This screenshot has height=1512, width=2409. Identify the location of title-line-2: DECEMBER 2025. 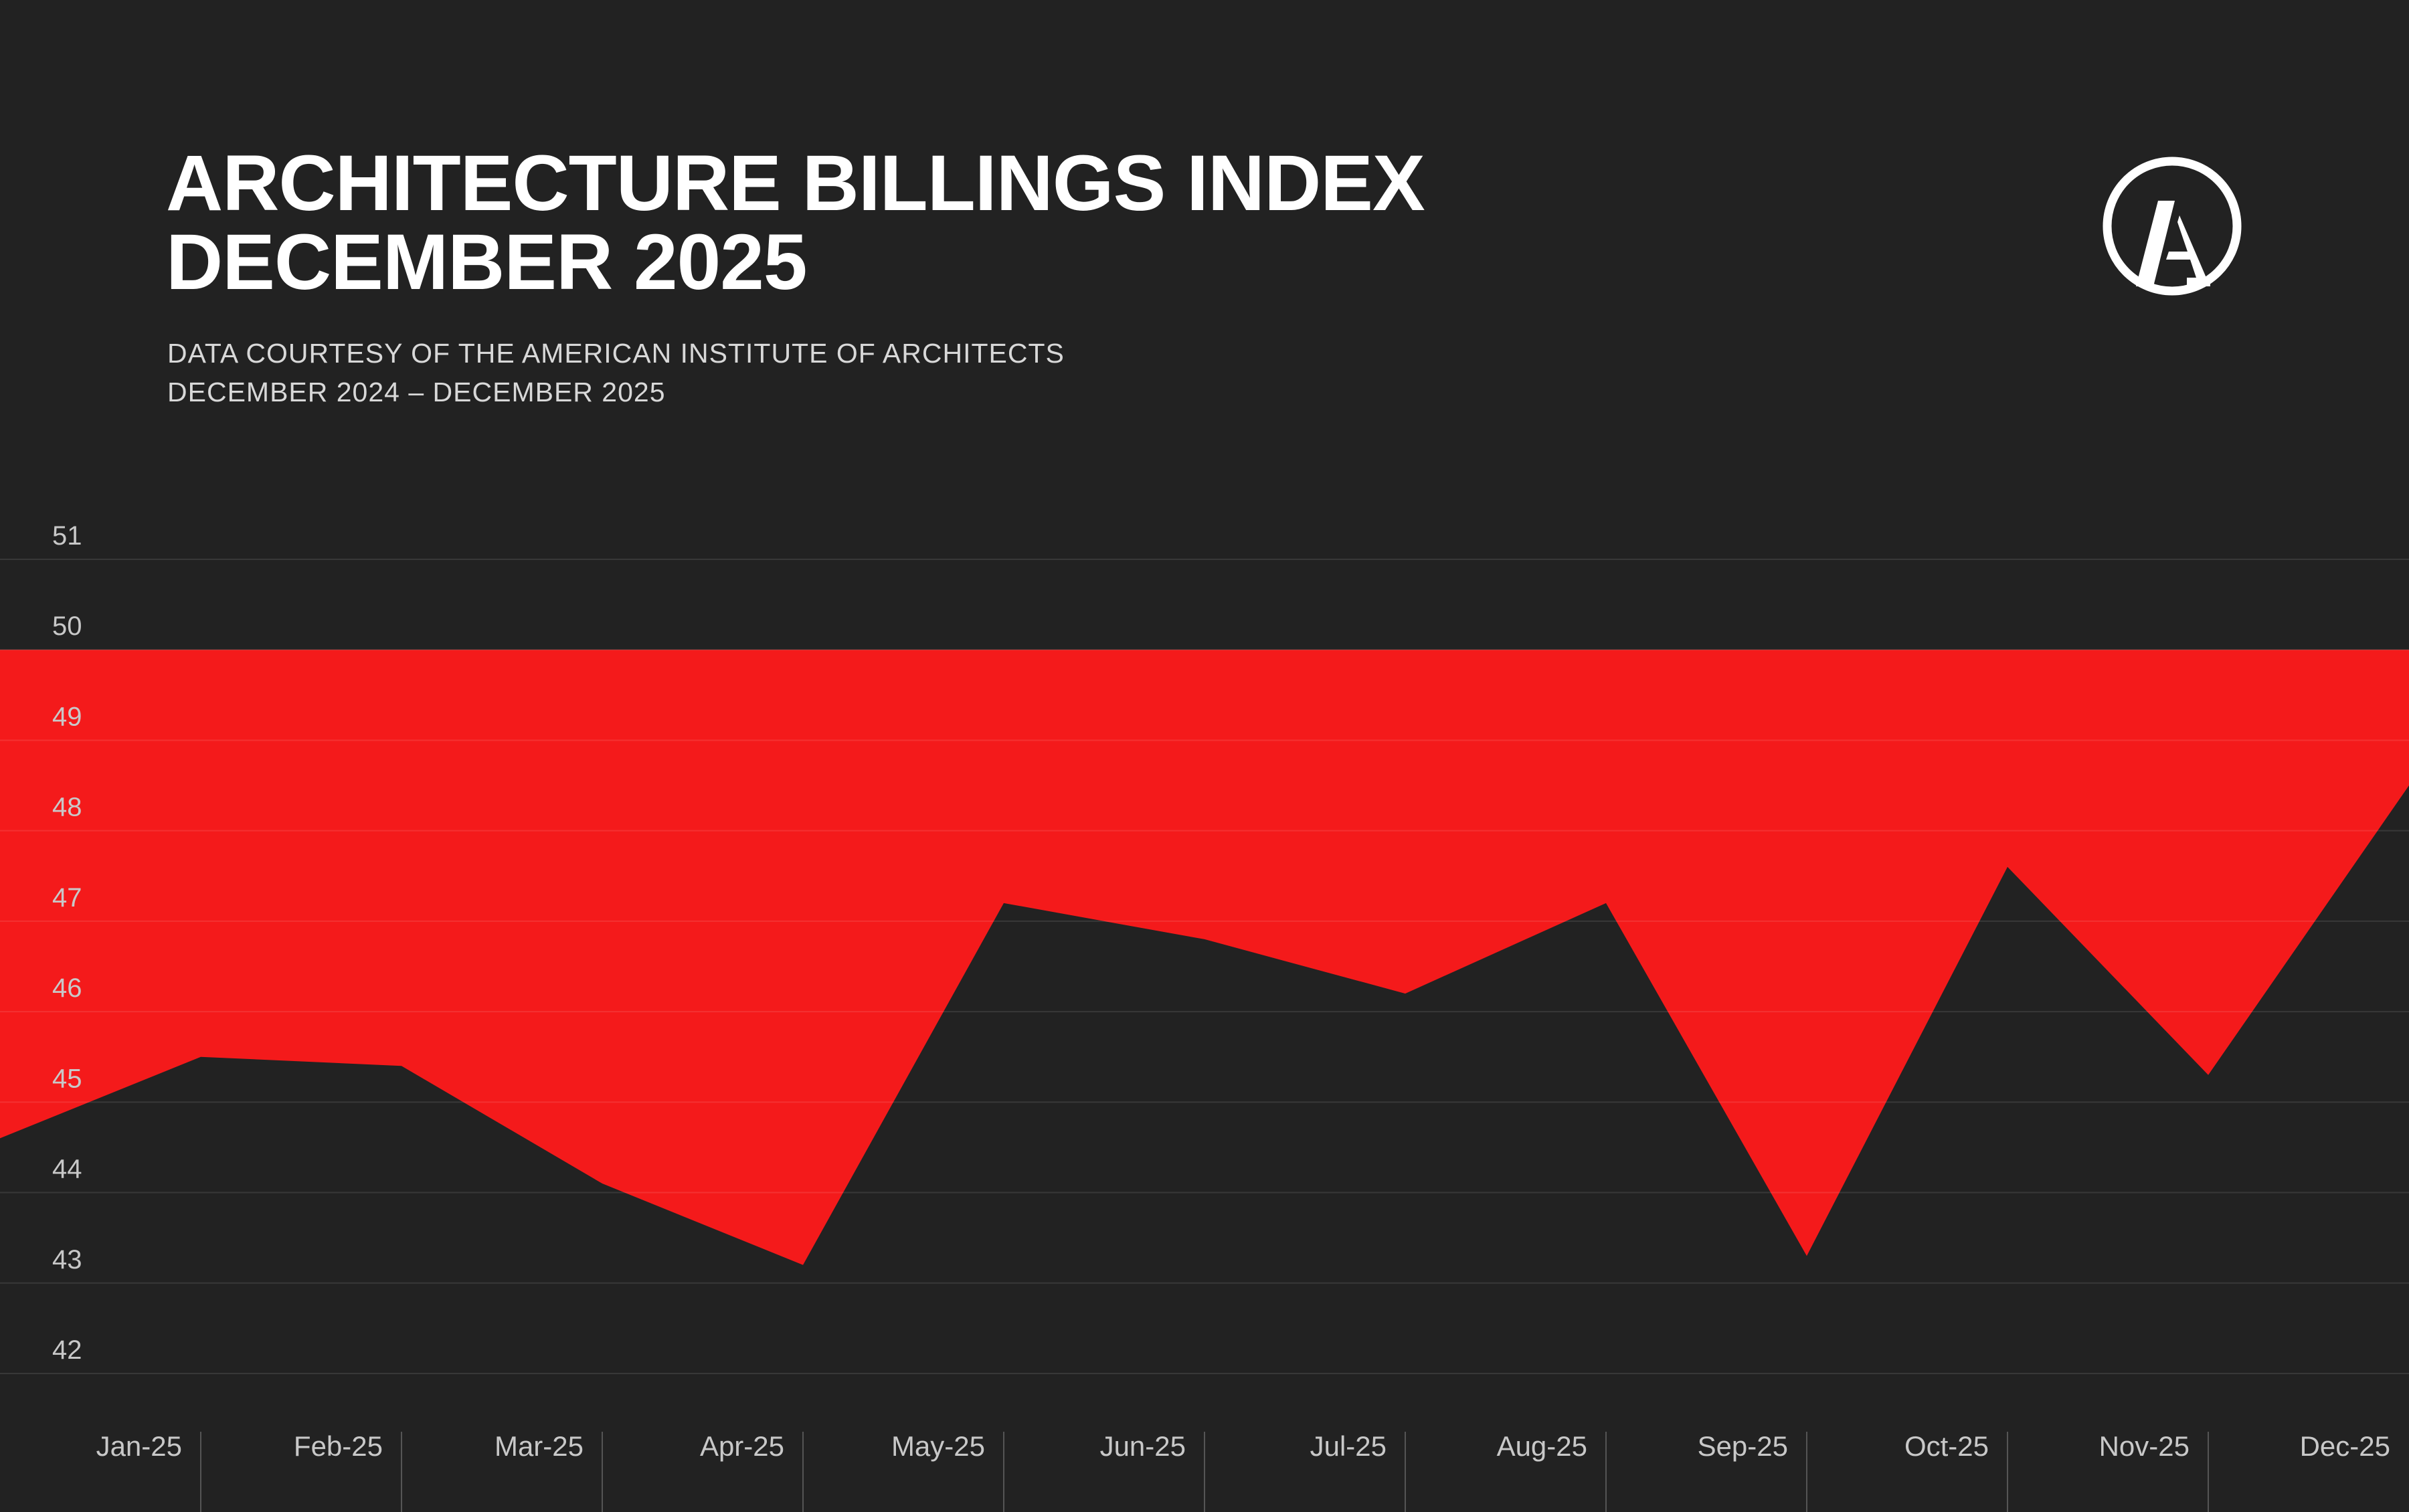
(487, 262).